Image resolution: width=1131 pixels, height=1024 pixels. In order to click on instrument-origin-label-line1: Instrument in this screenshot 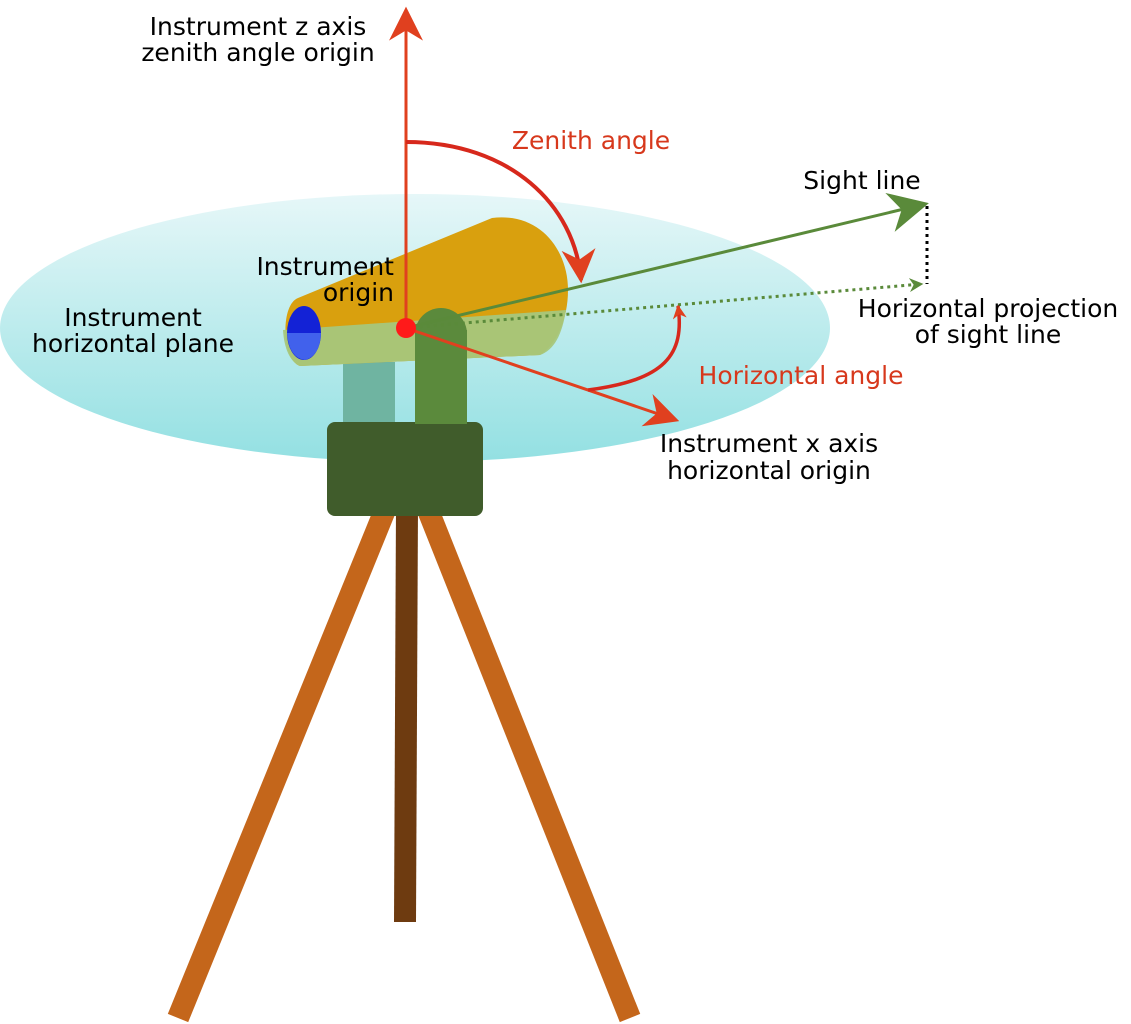, I will do `click(325, 266)`.